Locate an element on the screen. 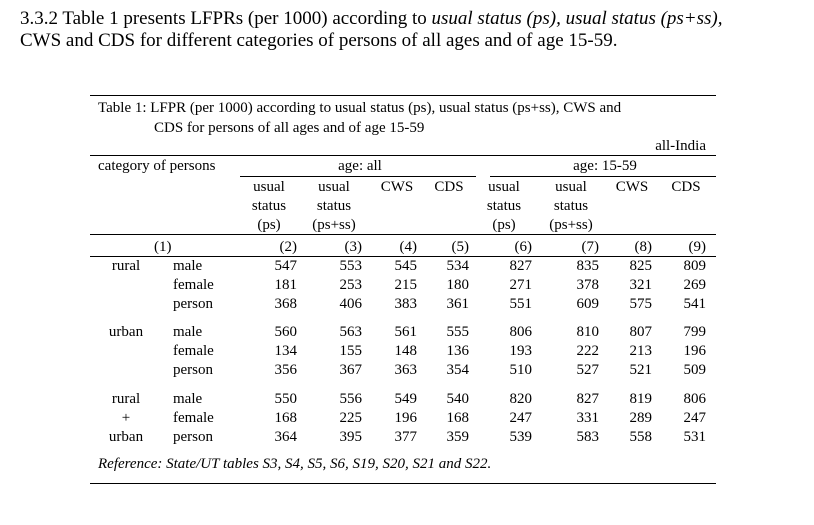 This screenshot has height=525, width=814. table-cell: 551 is located at coordinates (521, 304).